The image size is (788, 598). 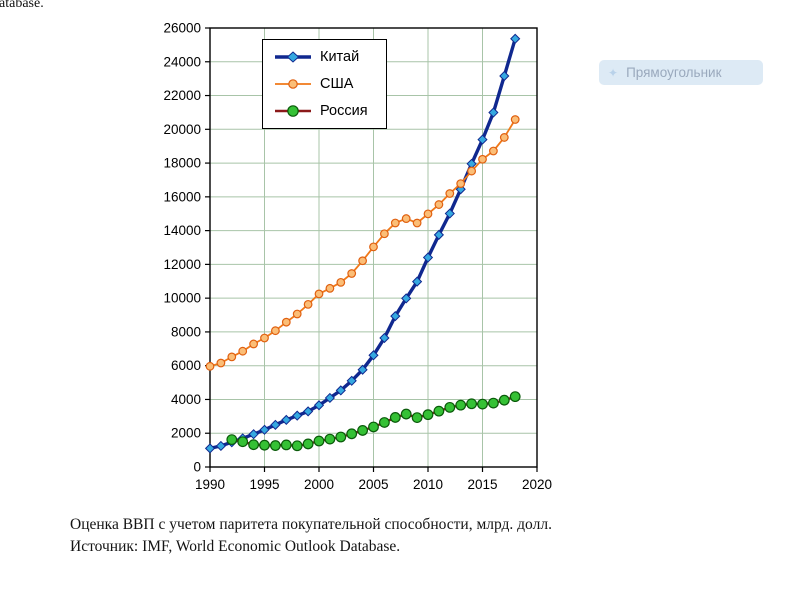 I want to click on svg-text: 1990, so click(x=210, y=484).